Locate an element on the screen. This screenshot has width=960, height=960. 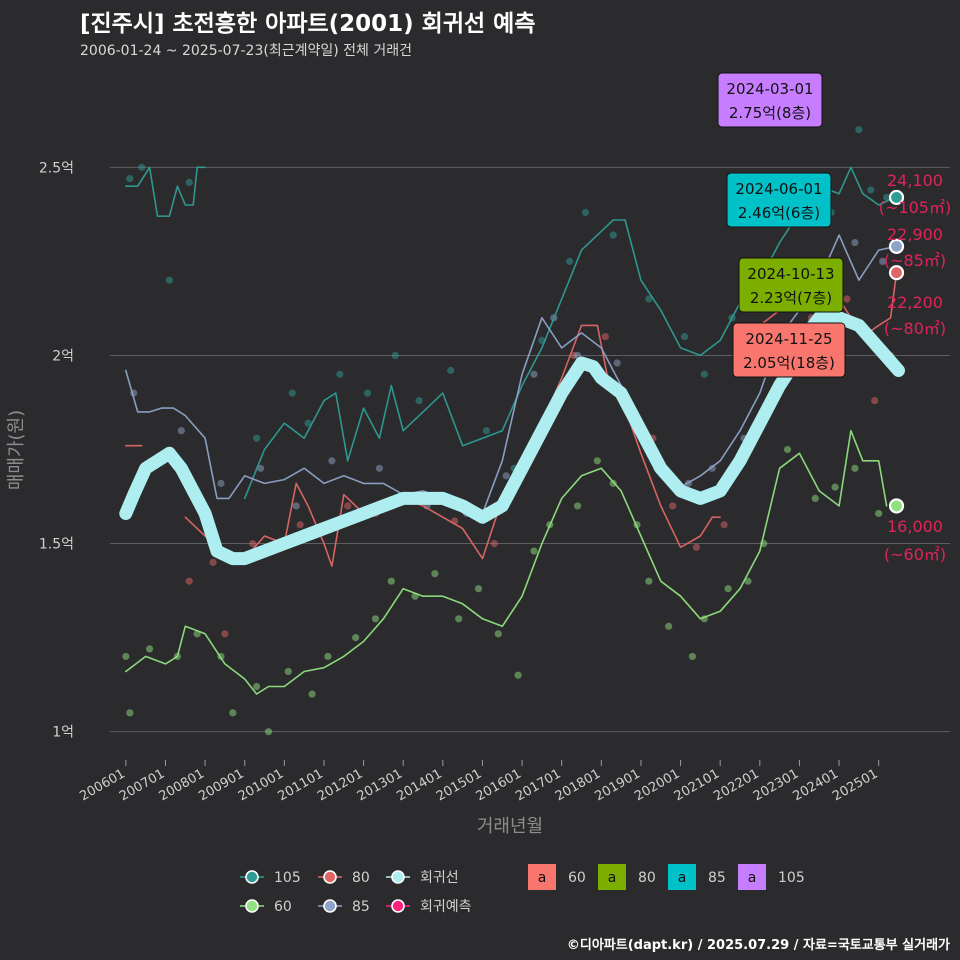
legend-marker-회귀선 is located at coordinates (398, 877).